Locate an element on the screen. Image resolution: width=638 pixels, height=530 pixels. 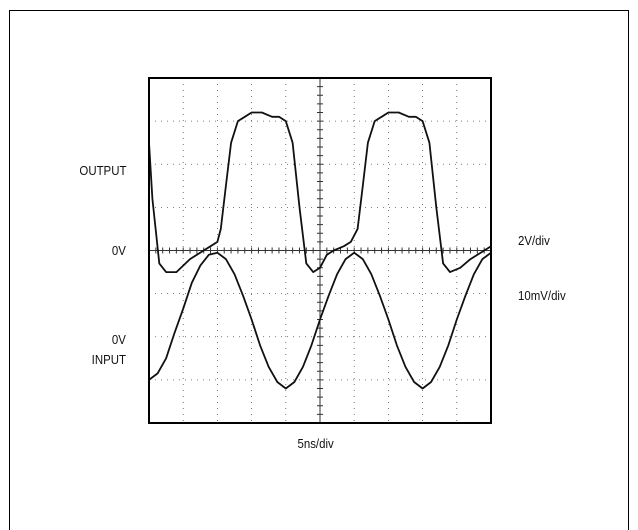
input-scale-label: 10mV/div is located at coordinates (542, 295).